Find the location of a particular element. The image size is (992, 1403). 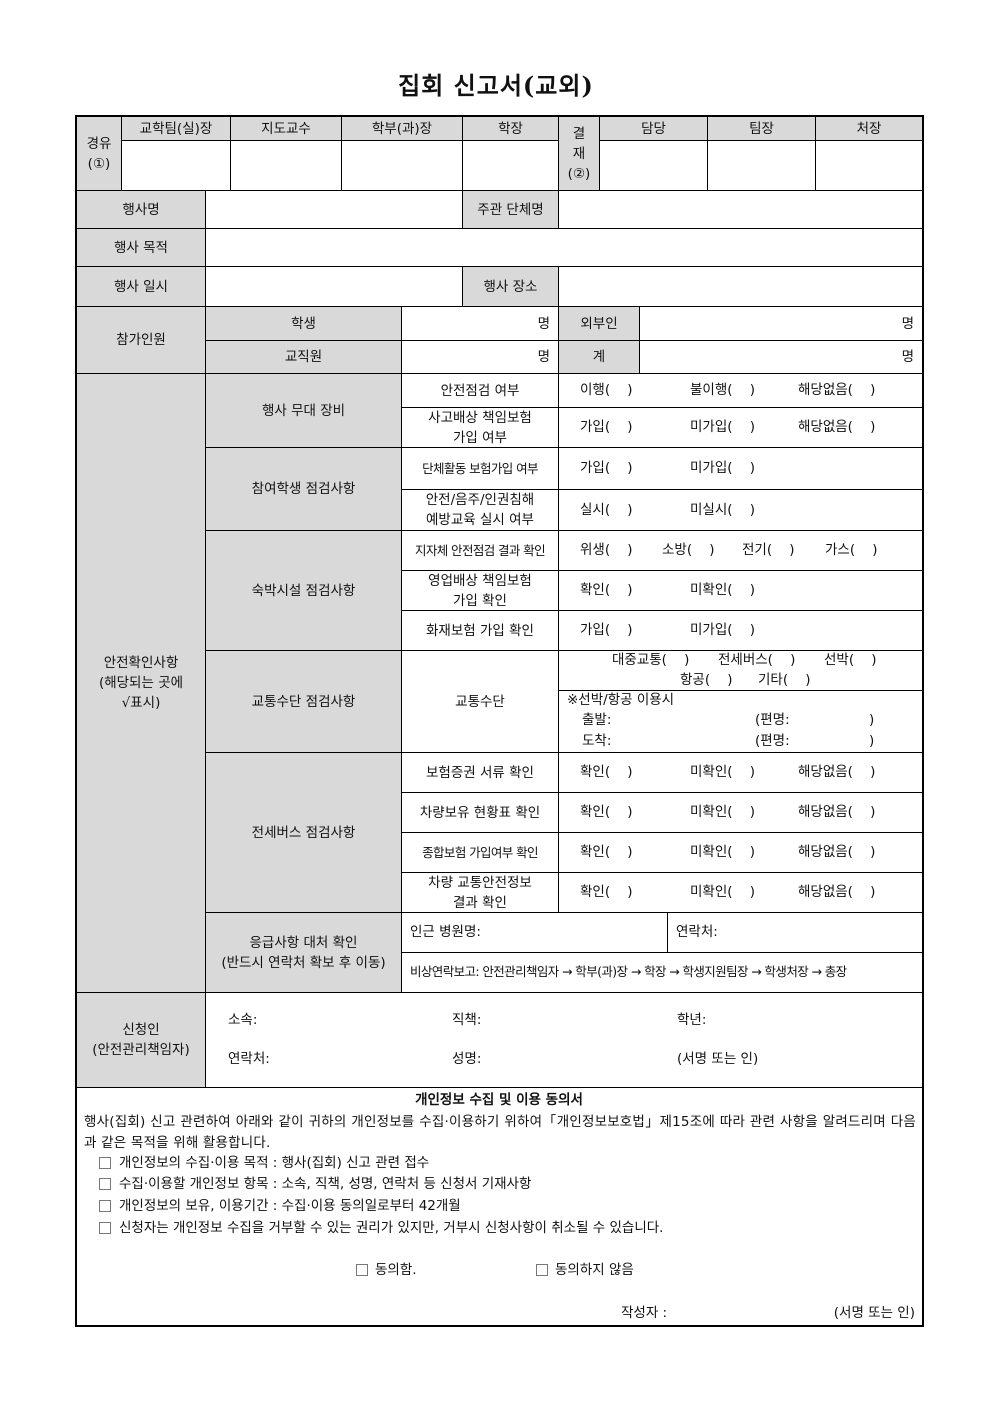

via-column-header: 학장 is located at coordinates (510, 128).